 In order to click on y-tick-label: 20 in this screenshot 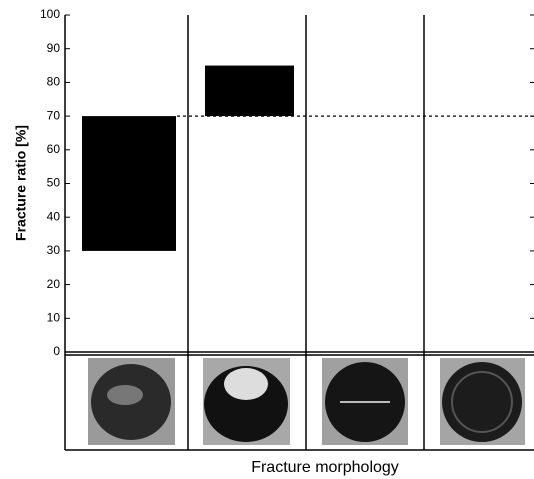, I will do `click(54, 284)`.